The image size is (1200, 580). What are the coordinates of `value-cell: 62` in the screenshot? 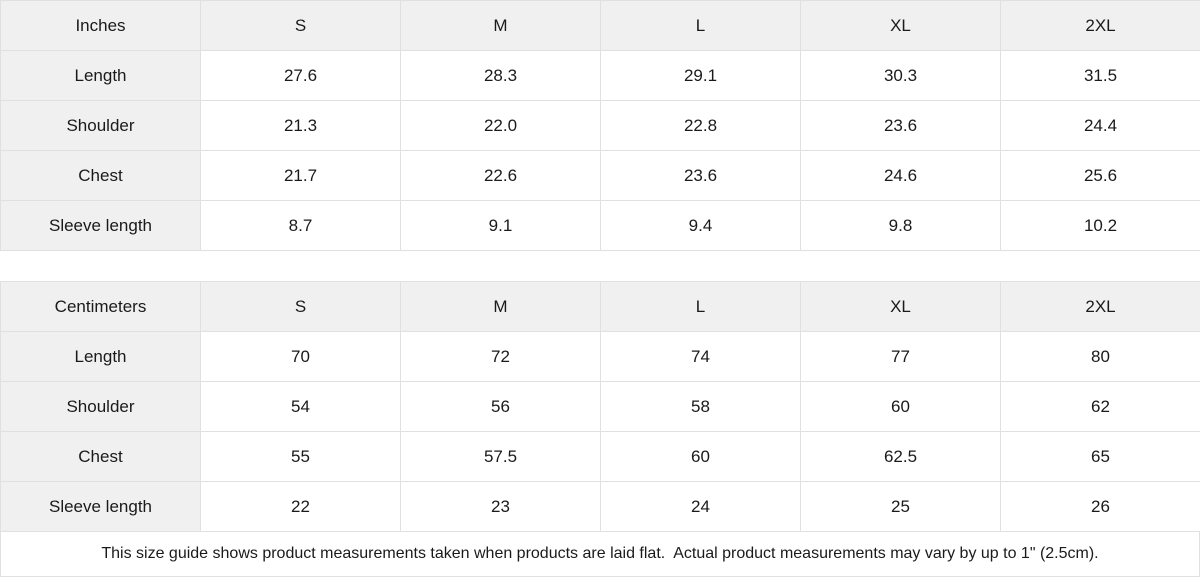 It's located at (1100, 406).